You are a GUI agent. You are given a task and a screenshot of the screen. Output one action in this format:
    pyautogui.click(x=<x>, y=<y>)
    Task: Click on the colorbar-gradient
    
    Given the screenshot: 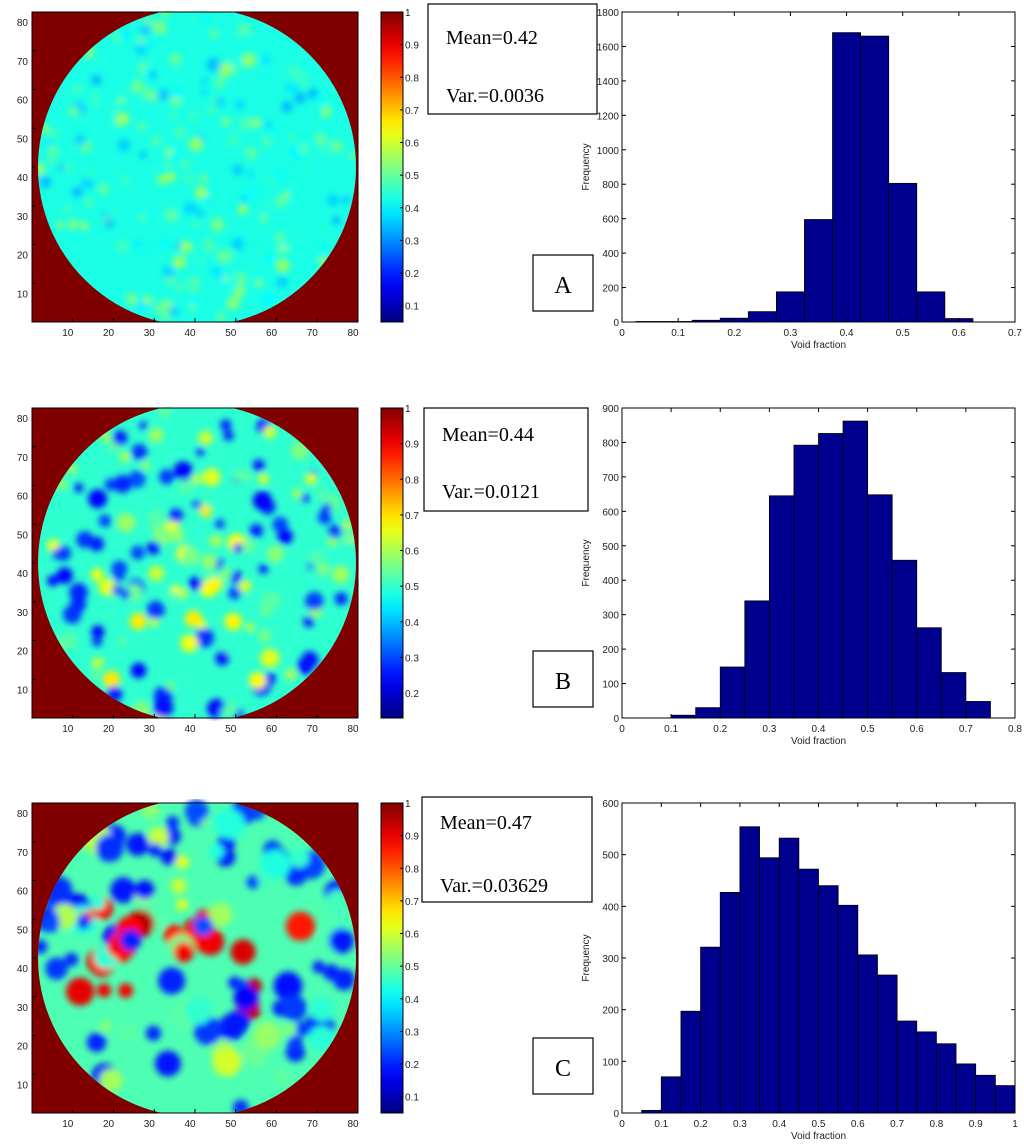 What is the action you would take?
    pyautogui.click(x=392, y=958)
    